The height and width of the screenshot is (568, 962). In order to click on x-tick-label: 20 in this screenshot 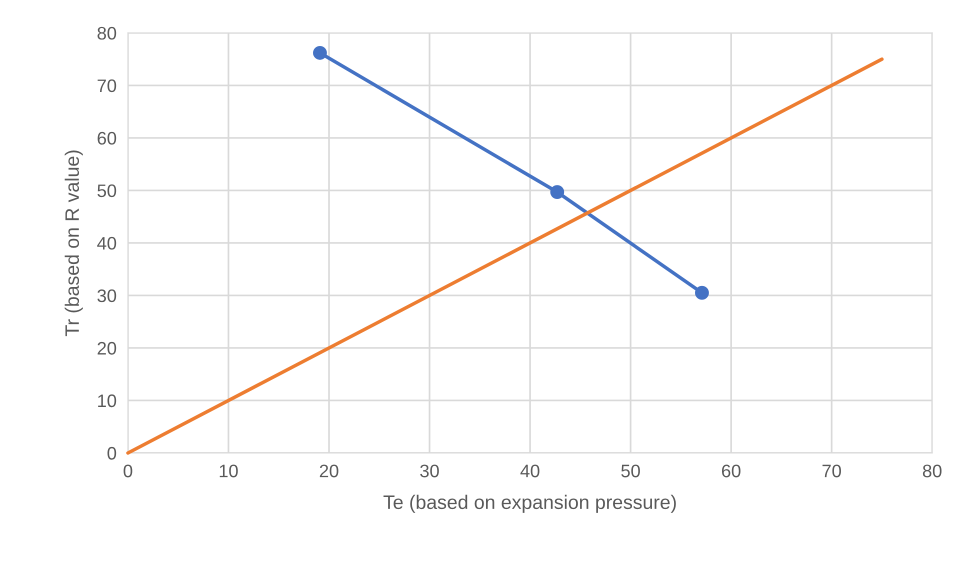, I will do `click(329, 471)`.